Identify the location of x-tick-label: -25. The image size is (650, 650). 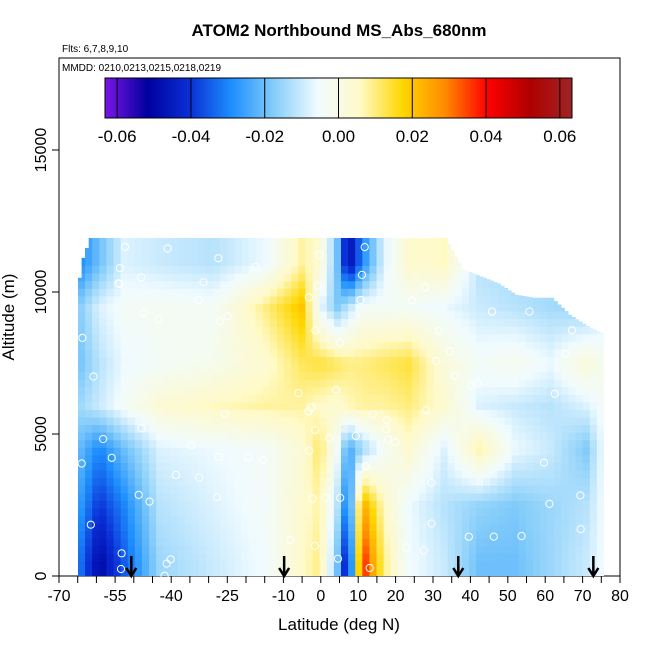
(227, 596).